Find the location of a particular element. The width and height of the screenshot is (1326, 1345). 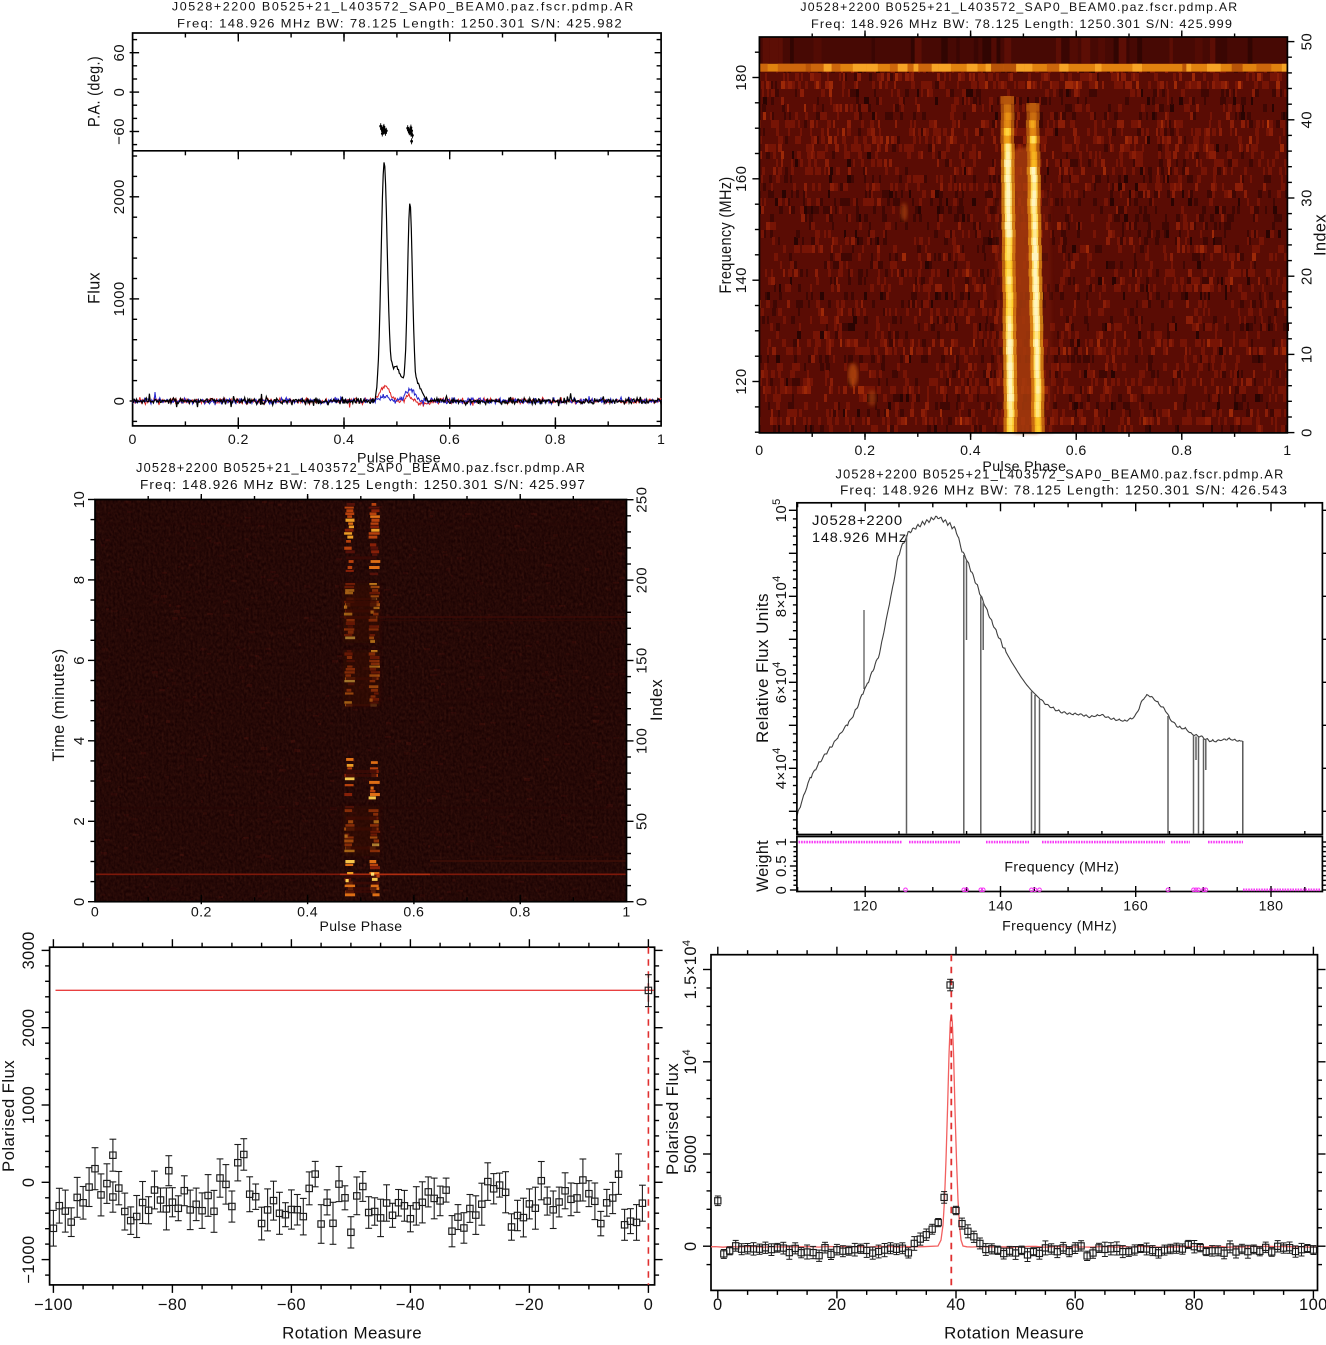

svg-text: 8×104 is located at coordinates (780, 596).